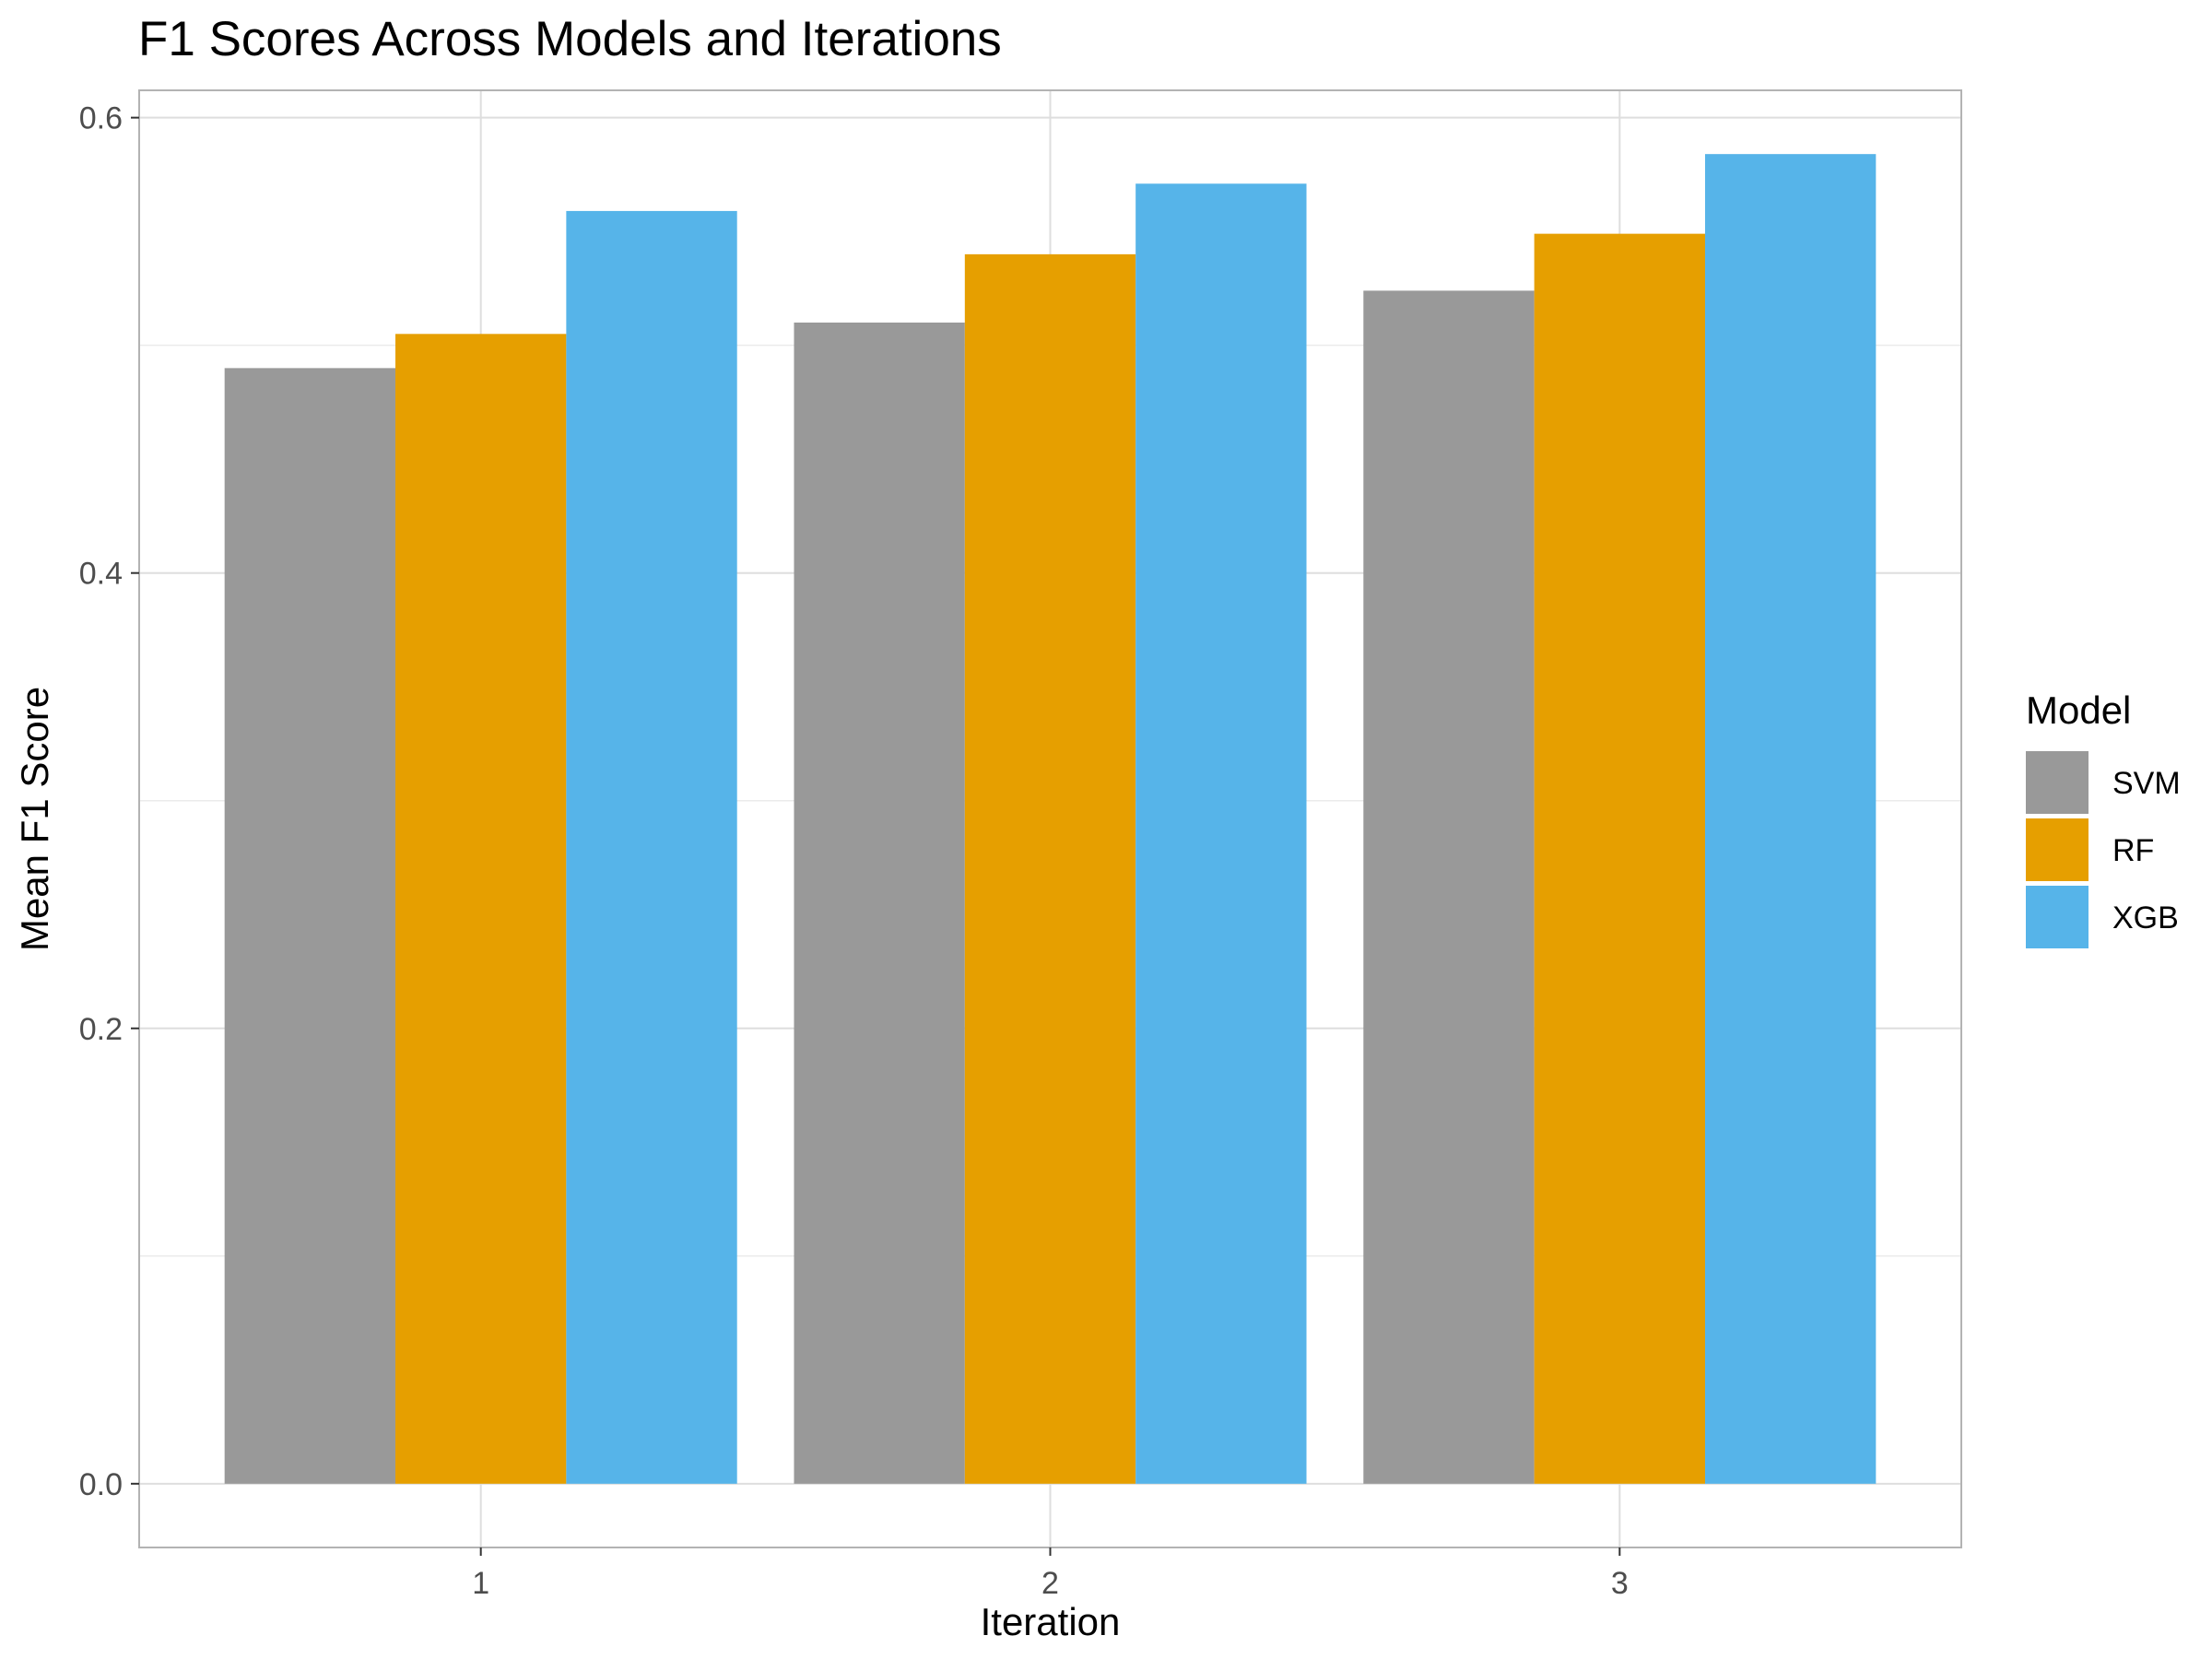 Image resolution: width=2212 pixels, height=1659 pixels. Describe the element at coordinates (1050, 1583) in the screenshot. I see `x-tick-label: 2` at that location.